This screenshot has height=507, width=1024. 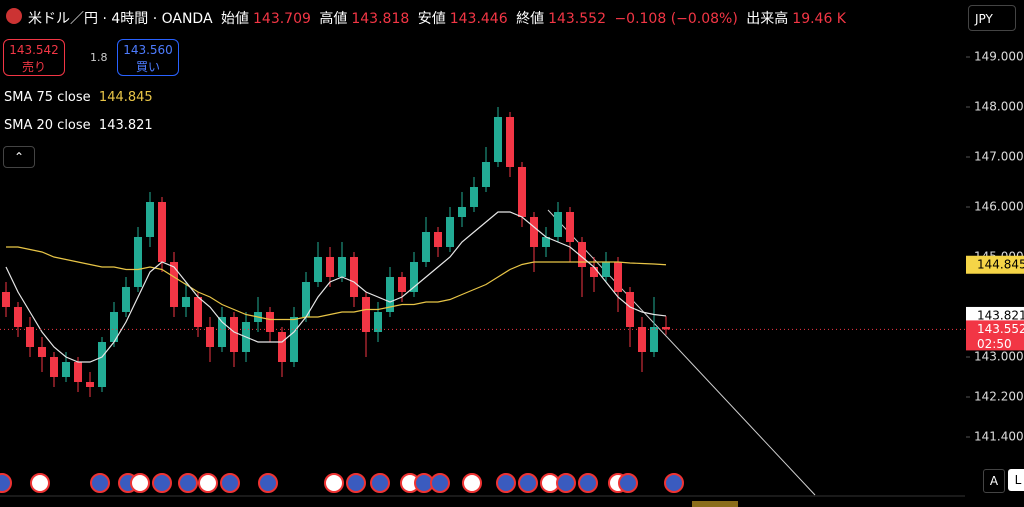 I want to click on label: 出来高, so click(x=767, y=19).